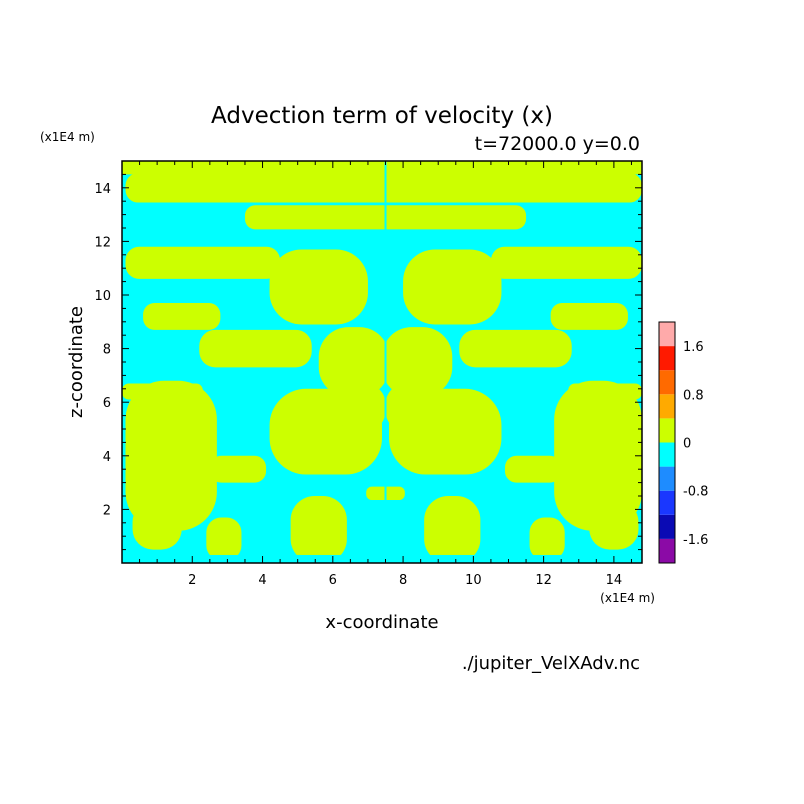  What do you see at coordinates (107, 403) in the screenshot?
I see `y-tick-label: 6` at bounding box center [107, 403].